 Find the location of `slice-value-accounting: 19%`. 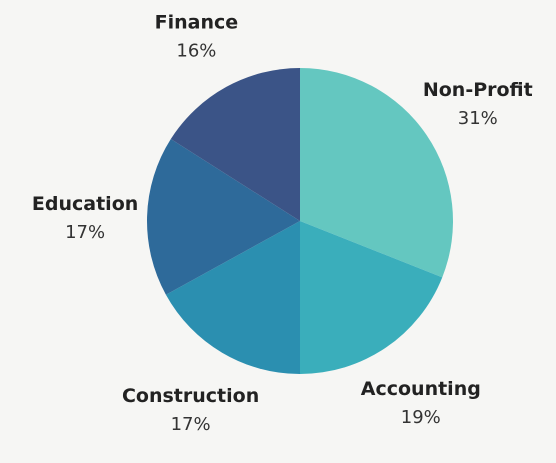

slice-value-accounting: 19% is located at coordinates (421, 417).